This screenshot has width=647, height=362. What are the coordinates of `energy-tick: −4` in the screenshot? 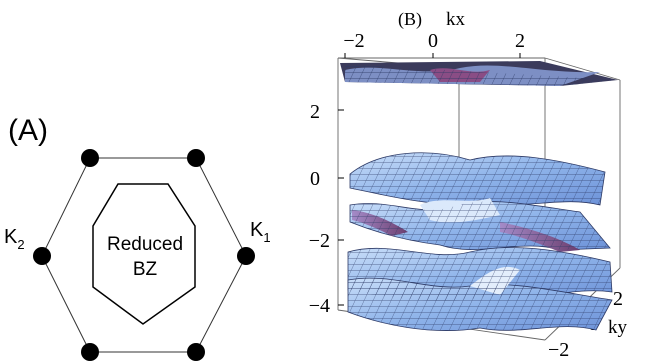 It's located at (319, 306).